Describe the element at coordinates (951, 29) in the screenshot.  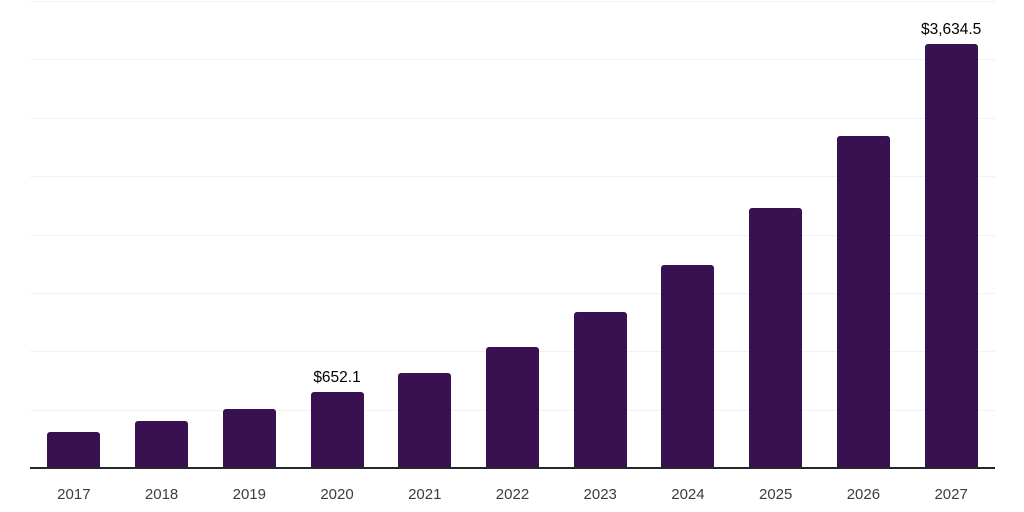
I see `data-label-2027: $3,634.5` at that location.